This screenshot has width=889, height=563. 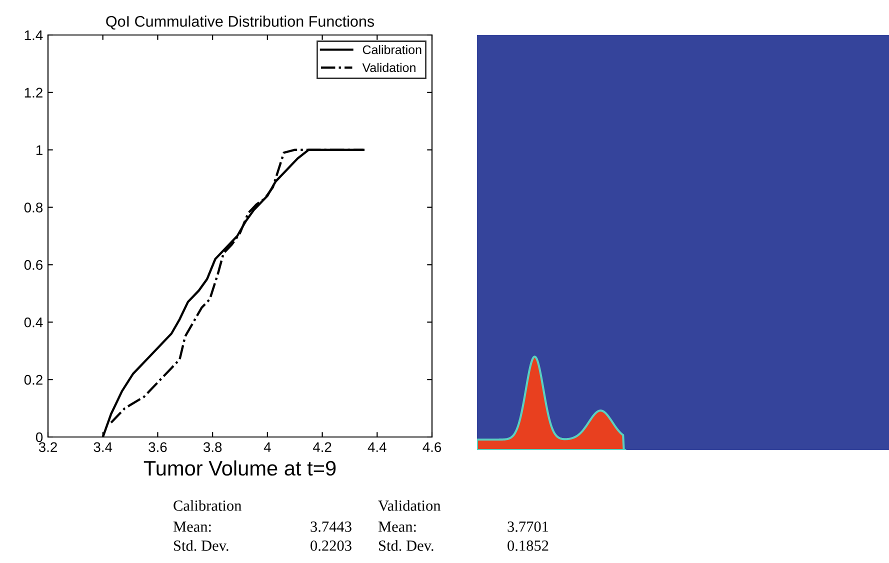 I want to click on text: 3.7443, so click(x=331, y=527).